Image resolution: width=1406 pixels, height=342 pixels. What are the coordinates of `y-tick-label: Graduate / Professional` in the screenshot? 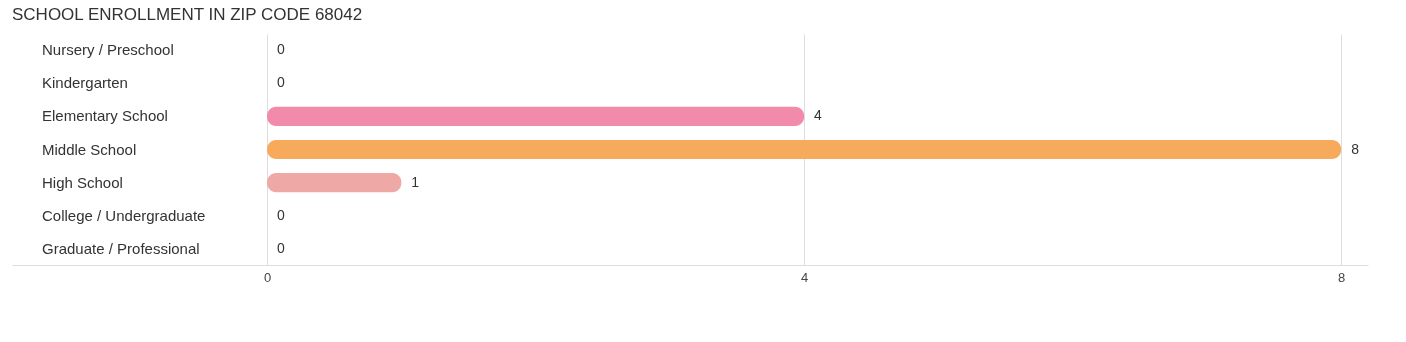 It's located at (121, 248).